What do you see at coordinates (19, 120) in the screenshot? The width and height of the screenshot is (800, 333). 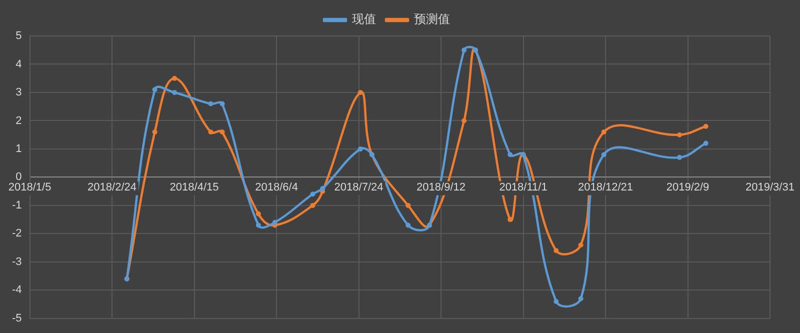 I see `y-tick-label: 2` at bounding box center [19, 120].